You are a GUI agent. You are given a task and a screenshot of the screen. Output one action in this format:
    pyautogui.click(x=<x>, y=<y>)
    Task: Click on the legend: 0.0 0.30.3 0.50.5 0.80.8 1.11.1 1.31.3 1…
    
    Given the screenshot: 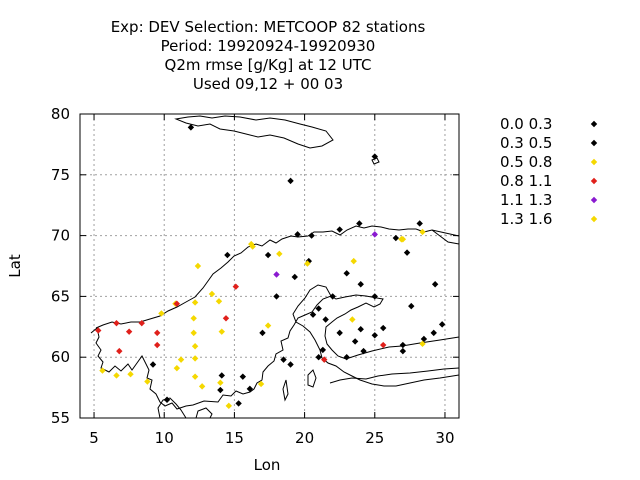 What is the action you would take?
    pyautogui.click(x=549, y=171)
    